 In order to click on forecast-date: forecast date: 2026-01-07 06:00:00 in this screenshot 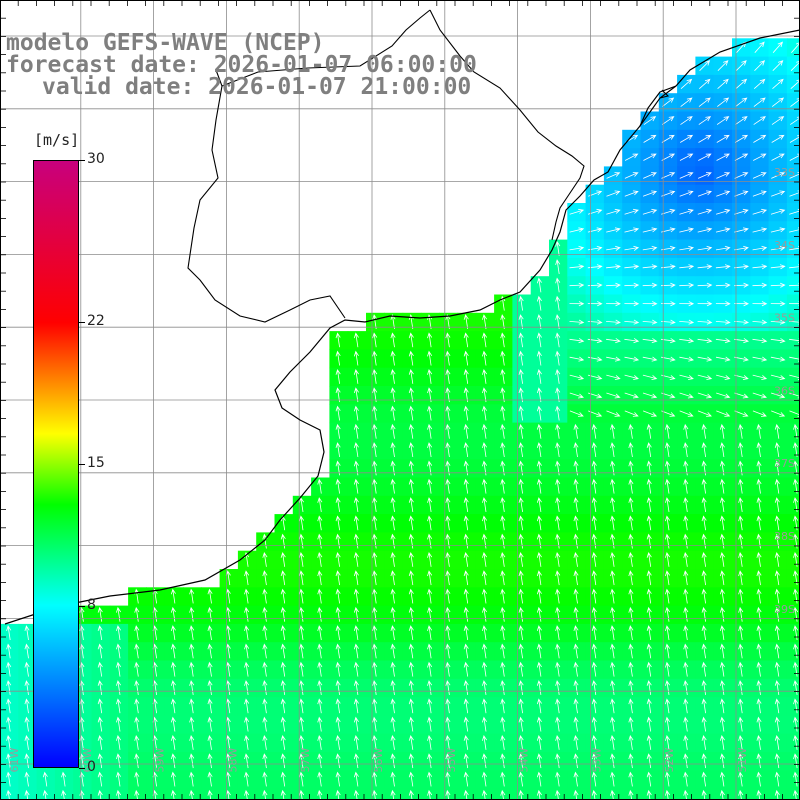, I will do `click(241, 65)`.